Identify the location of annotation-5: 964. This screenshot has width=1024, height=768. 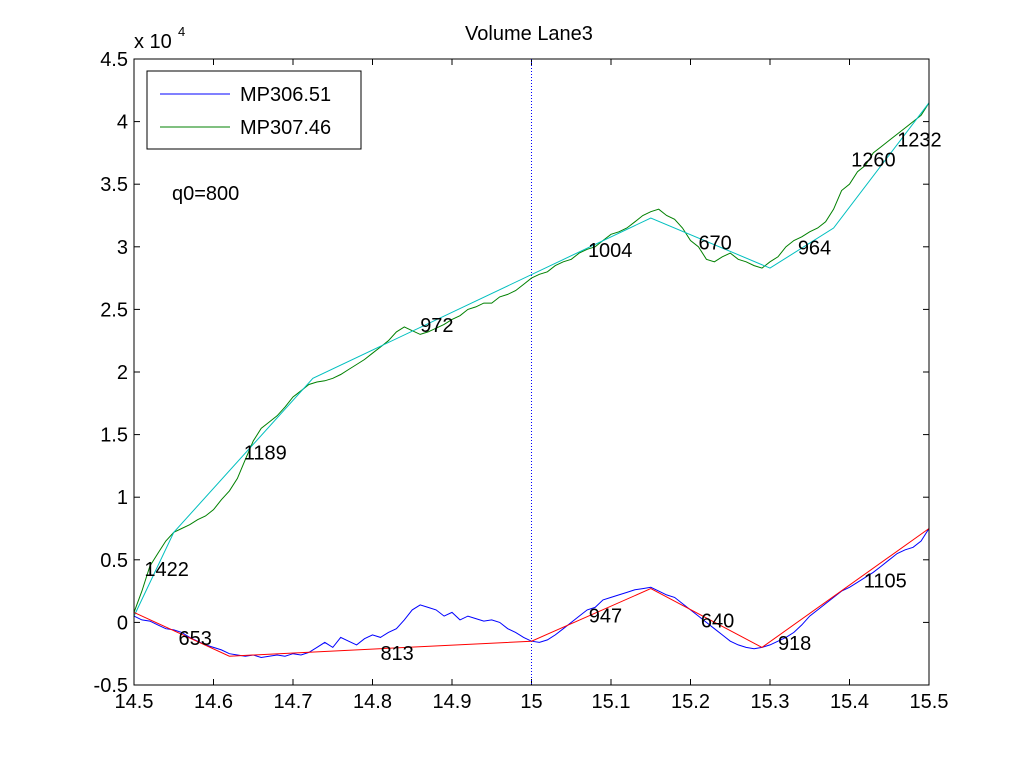
(814, 248).